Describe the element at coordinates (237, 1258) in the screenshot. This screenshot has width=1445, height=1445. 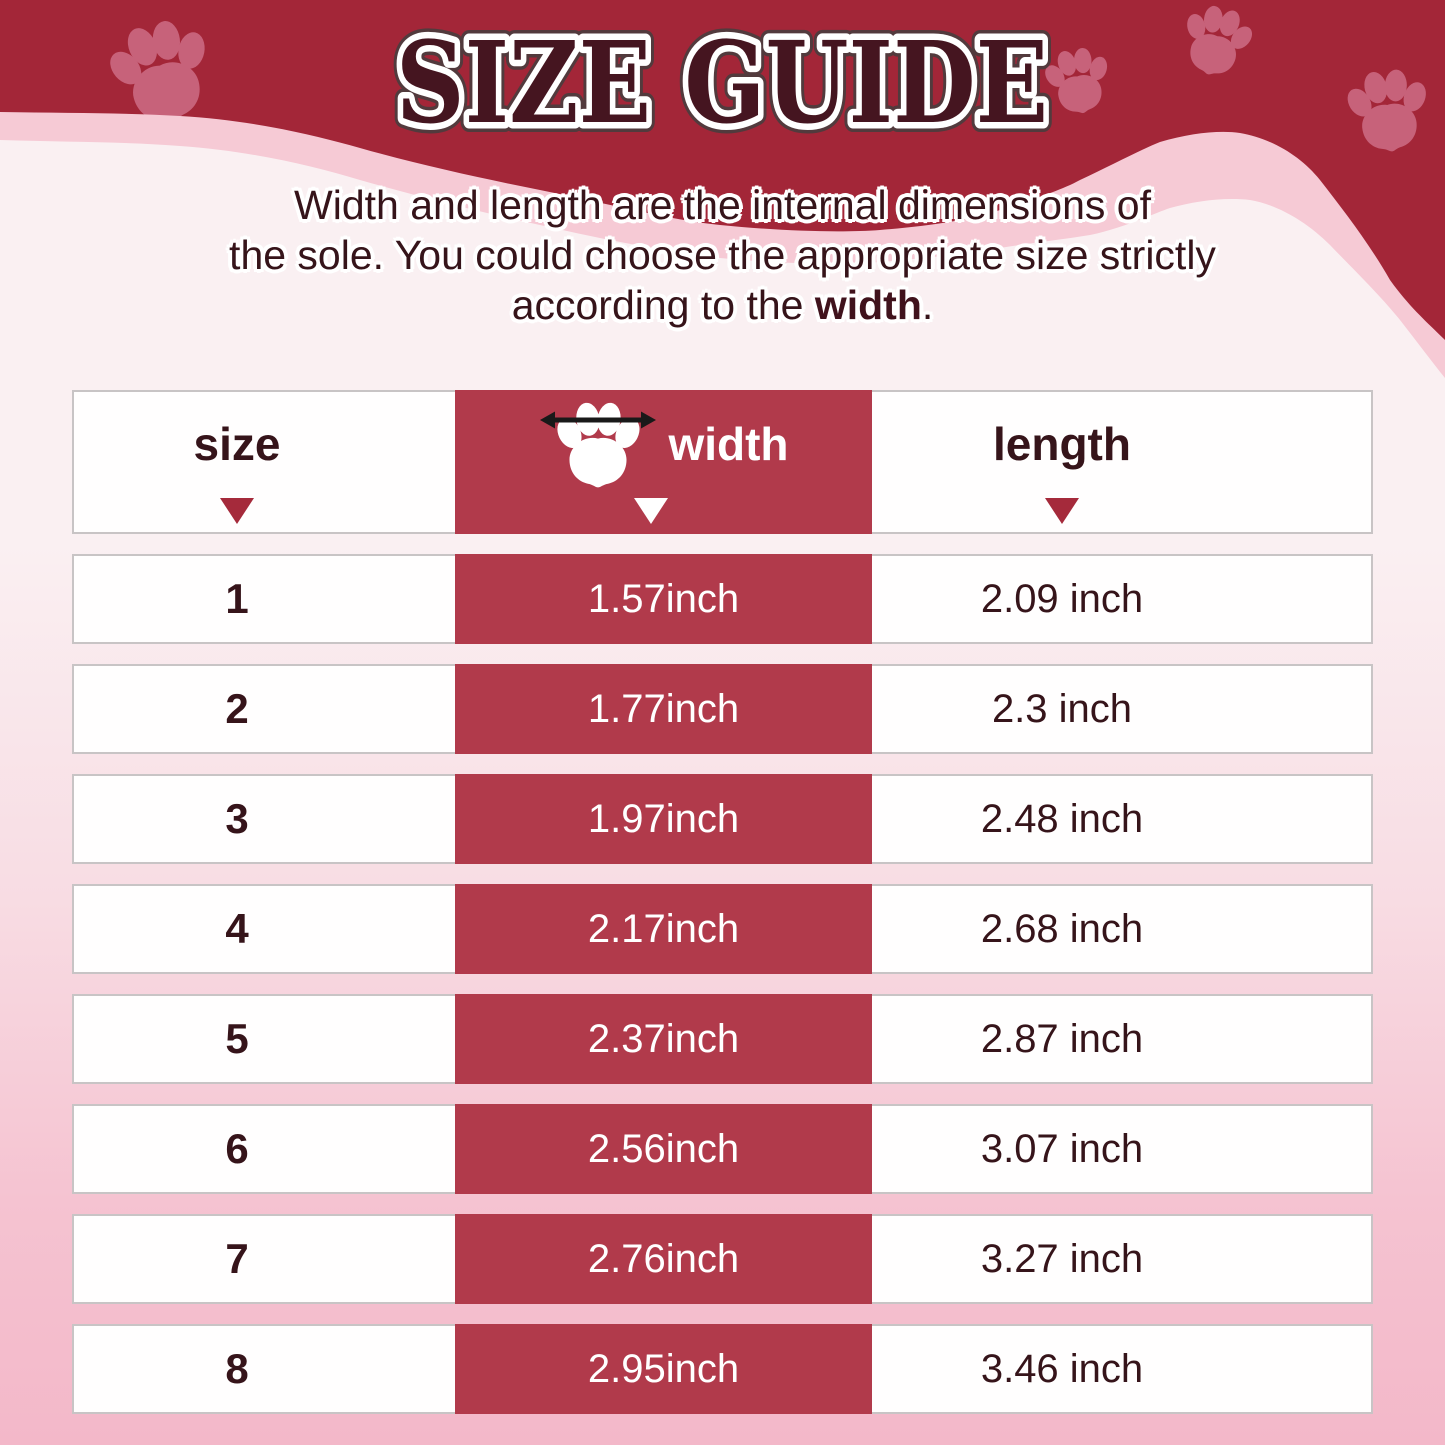
I see `size-cell: 7` at that location.